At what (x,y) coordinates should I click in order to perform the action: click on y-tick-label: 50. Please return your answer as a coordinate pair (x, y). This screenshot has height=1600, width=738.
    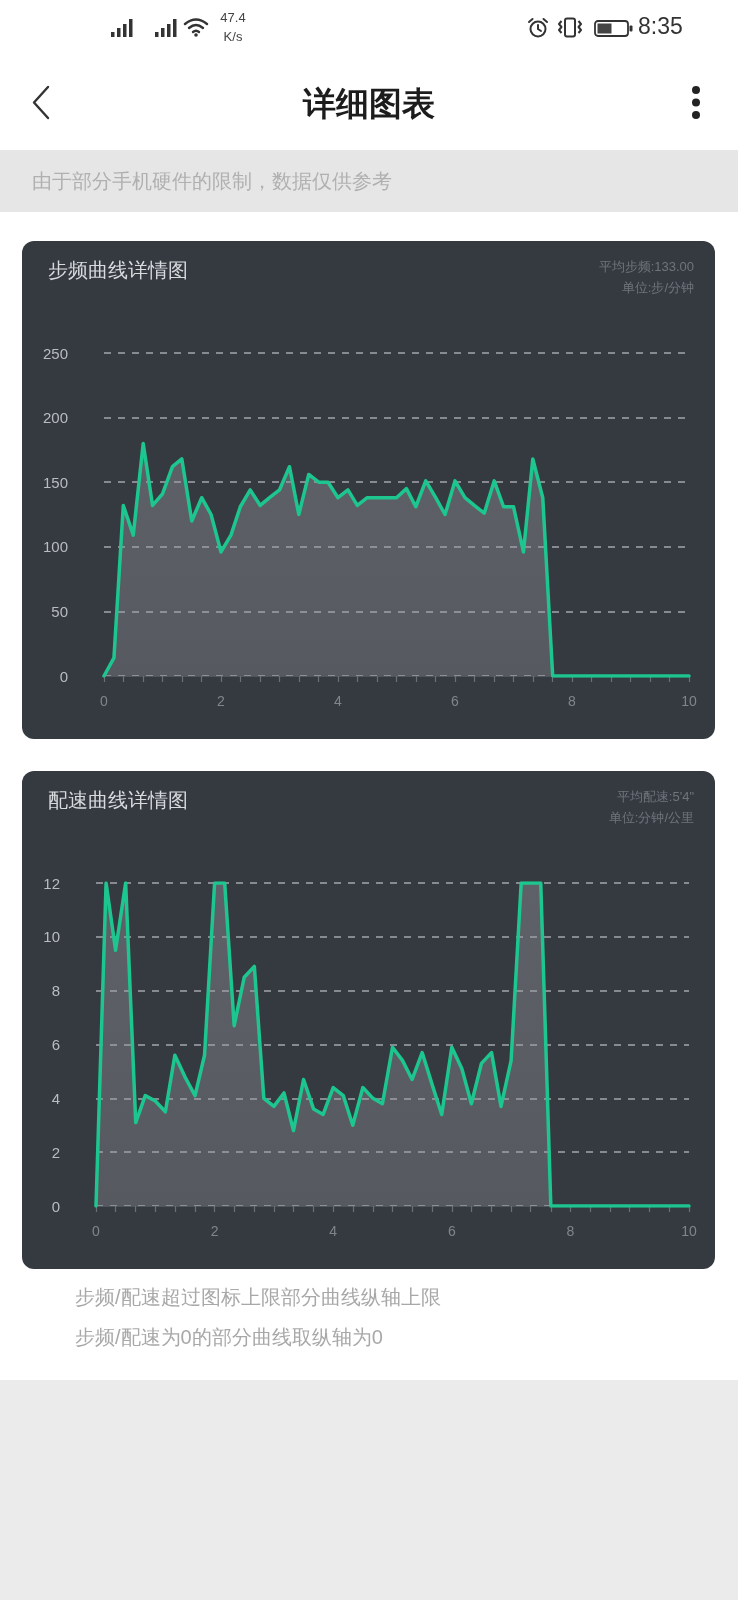
    Looking at the image, I should click on (59, 611).